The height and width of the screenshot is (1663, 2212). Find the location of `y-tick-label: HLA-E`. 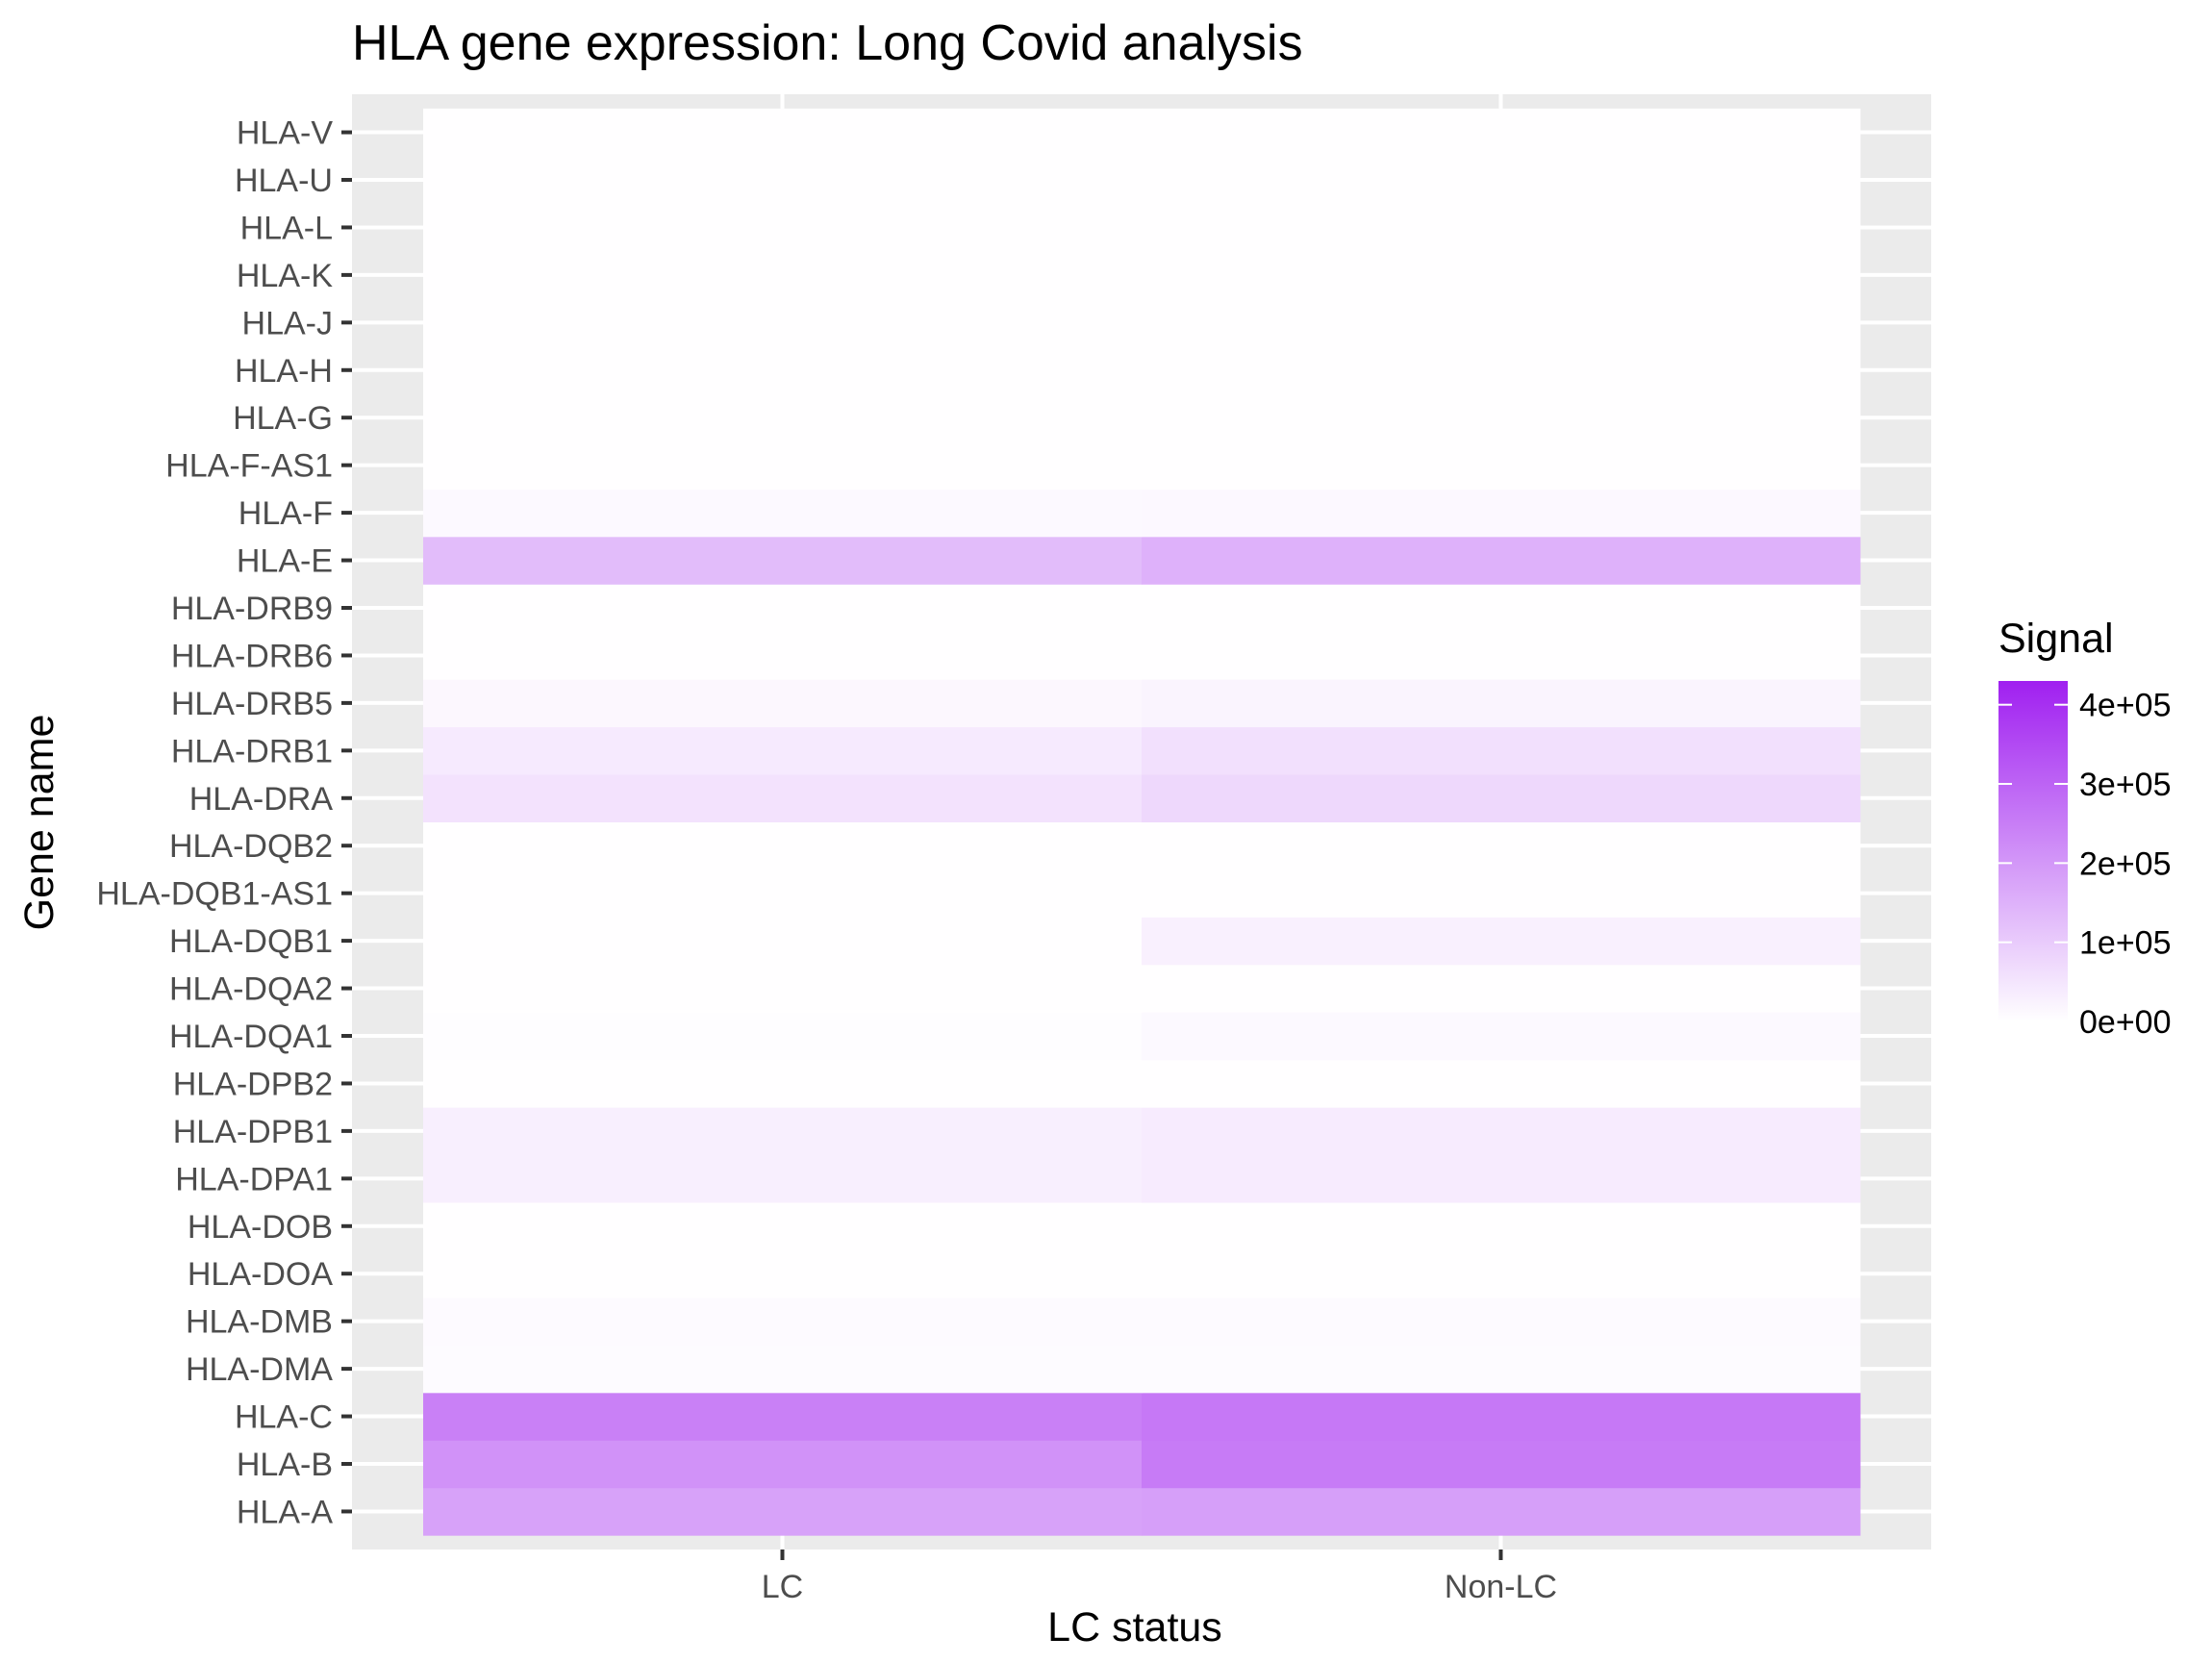

y-tick-label: HLA-E is located at coordinates (285, 562).